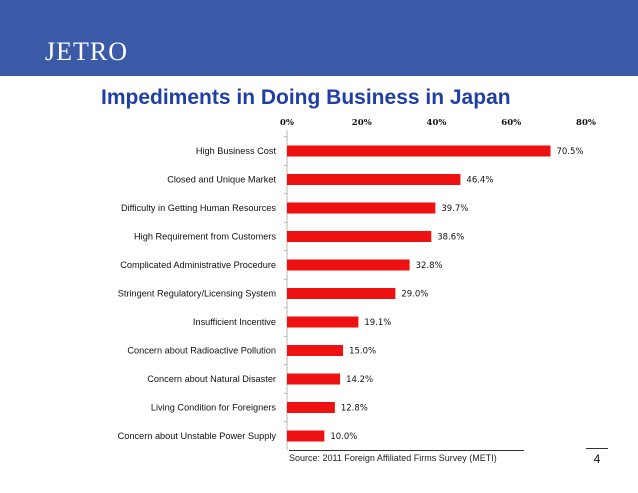 This screenshot has width=638, height=493. What do you see at coordinates (569, 152) in the screenshot?
I see `value-label: 70.5%` at bounding box center [569, 152].